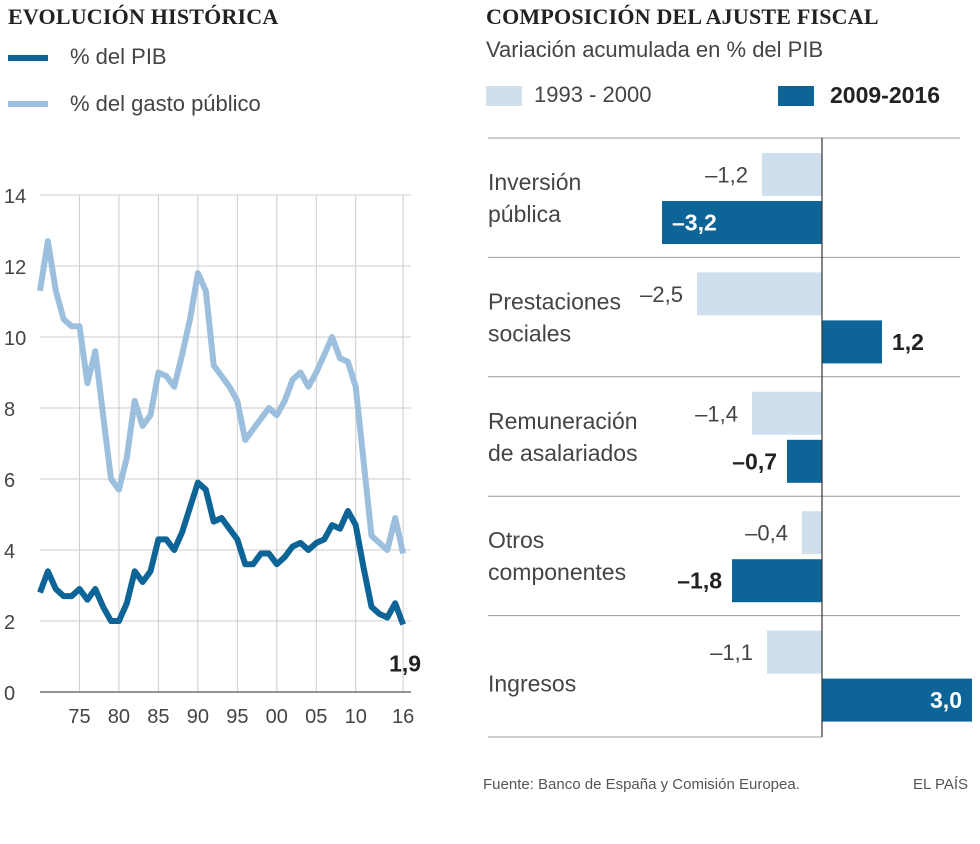 Image resolution: width=980 pixels, height=844 pixels. Describe the element at coordinates (885, 95) in the screenshot. I see `legend-label-2009: 2009-2016` at that location.